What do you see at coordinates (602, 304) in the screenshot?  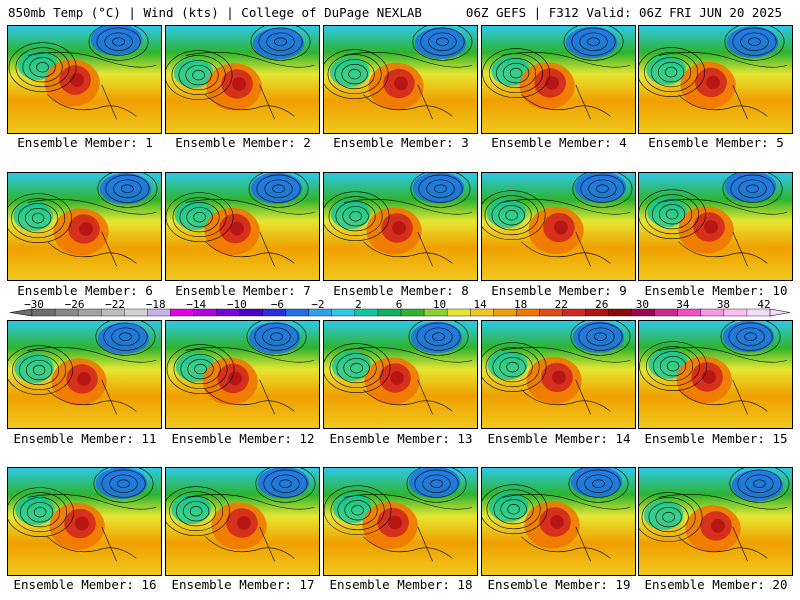 I see `colorbar-tick-label: 26` at bounding box center [602, 304].